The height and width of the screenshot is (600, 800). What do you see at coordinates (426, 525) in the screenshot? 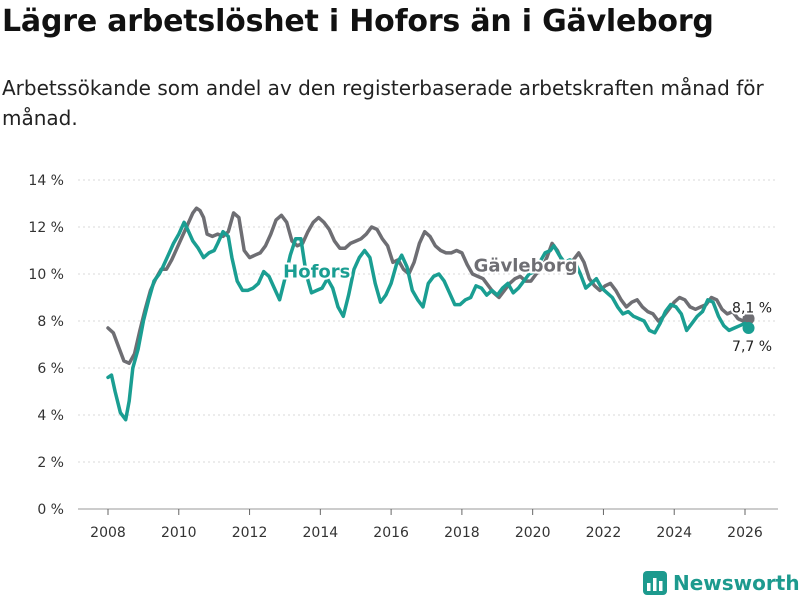
I see `x-axis: 2008 2010 2012 2014 2016 2018 2020 2022 2024 2026` at bounding box center [426, 525].